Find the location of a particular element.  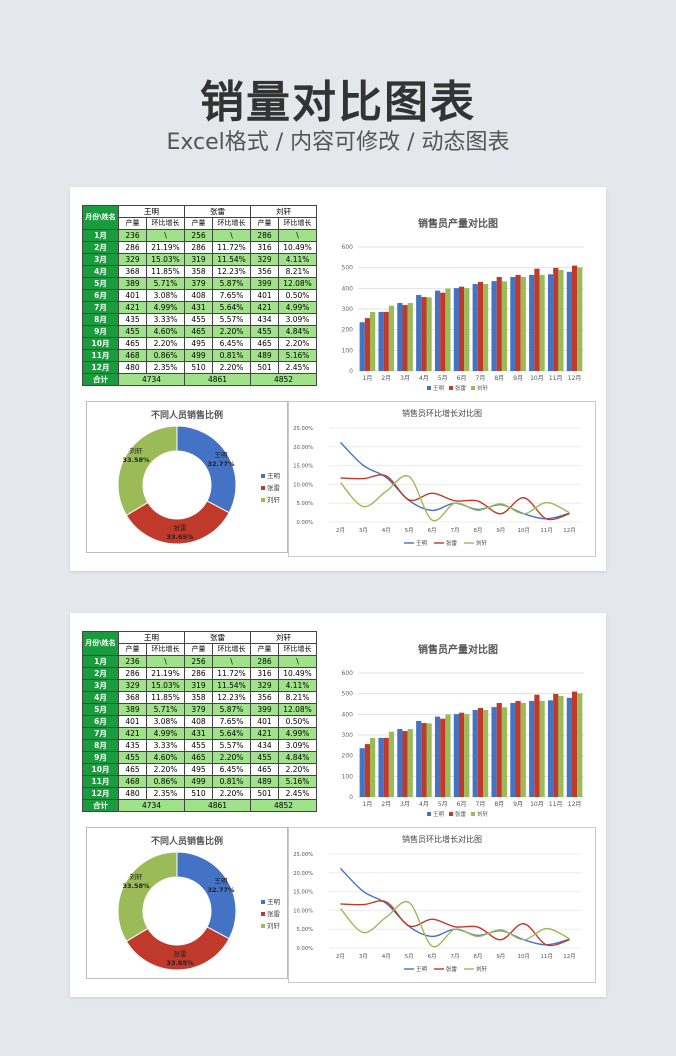

table-cell: 236 is located at coordinates (132, 235).